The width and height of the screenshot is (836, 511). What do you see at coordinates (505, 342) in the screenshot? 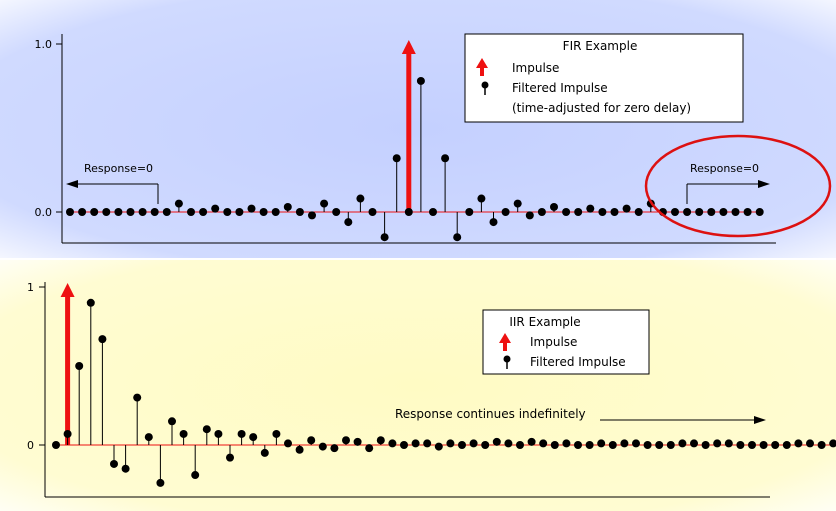
I see `iir-legend-impulse-arrow` at bounding box center [505, 342].